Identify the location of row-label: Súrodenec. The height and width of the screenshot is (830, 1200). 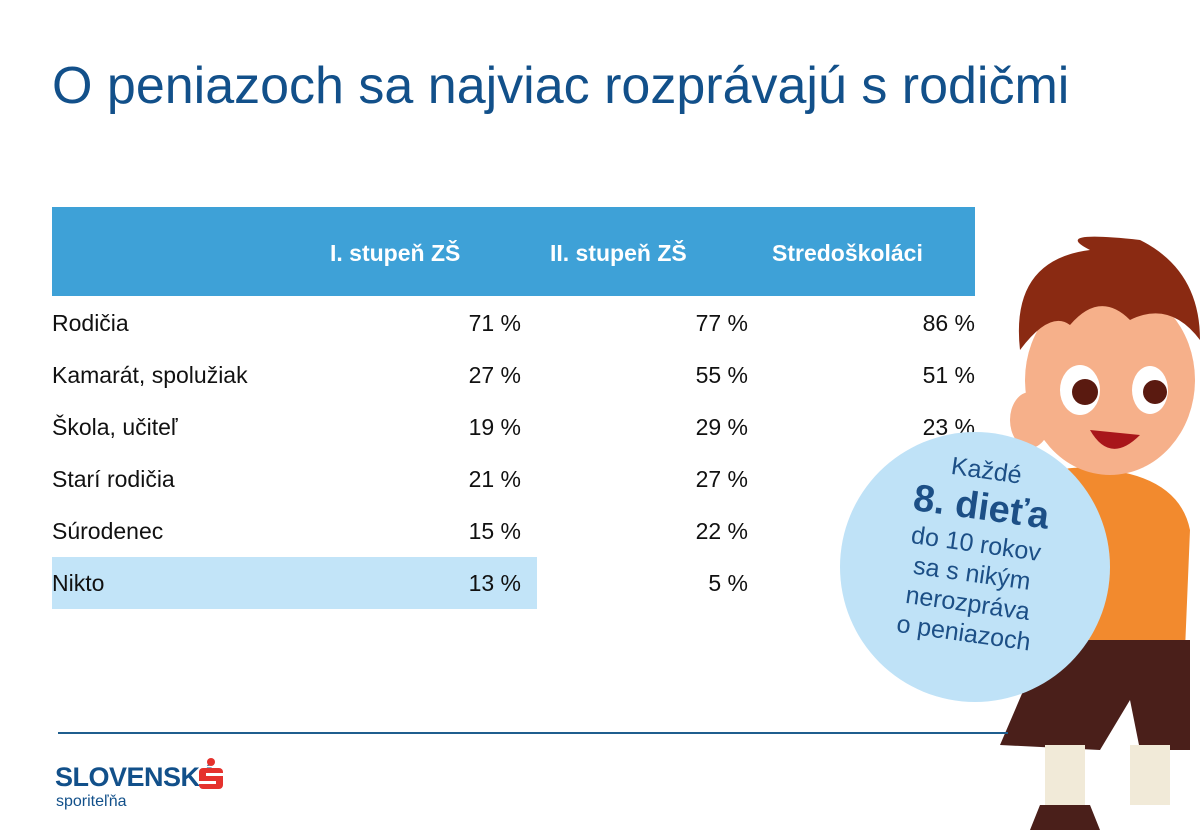
(108, 531).